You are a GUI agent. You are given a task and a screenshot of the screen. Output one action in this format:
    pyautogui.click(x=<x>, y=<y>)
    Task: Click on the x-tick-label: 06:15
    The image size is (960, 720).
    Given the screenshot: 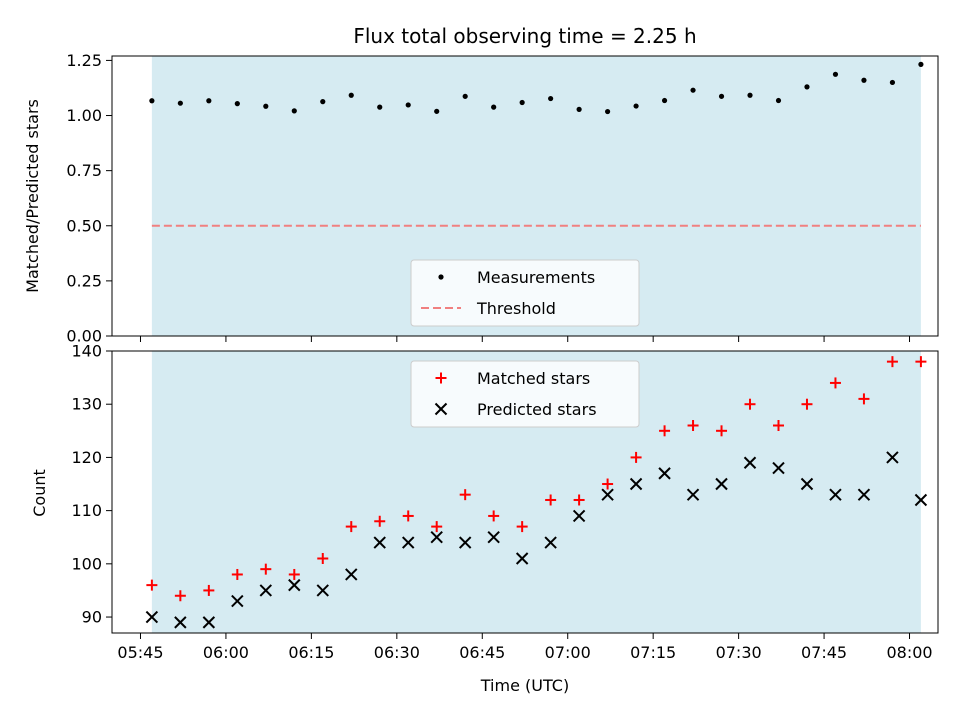 What is the action you would take?
    pyautogui.click(x=311, y=652)
    